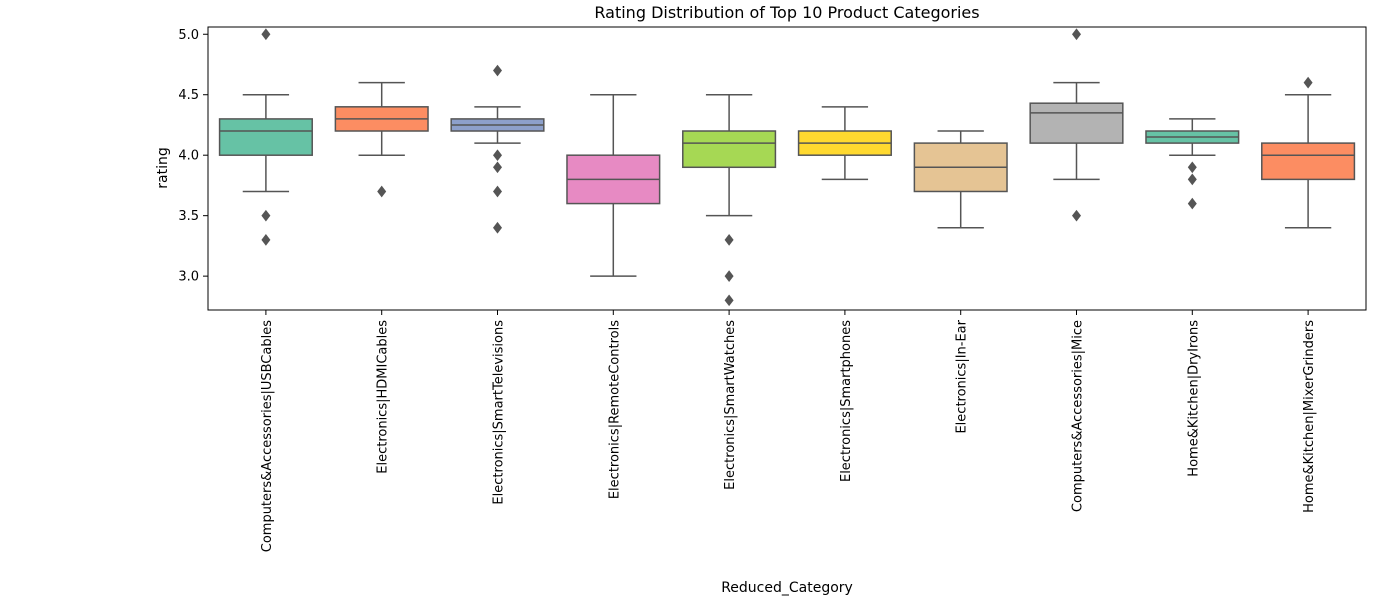 The image size is (1398, 598). Describe the element at coordinates (846, 401) in the screenshot. I see `x-tick-label: Electronics|Smartphones` at that location.